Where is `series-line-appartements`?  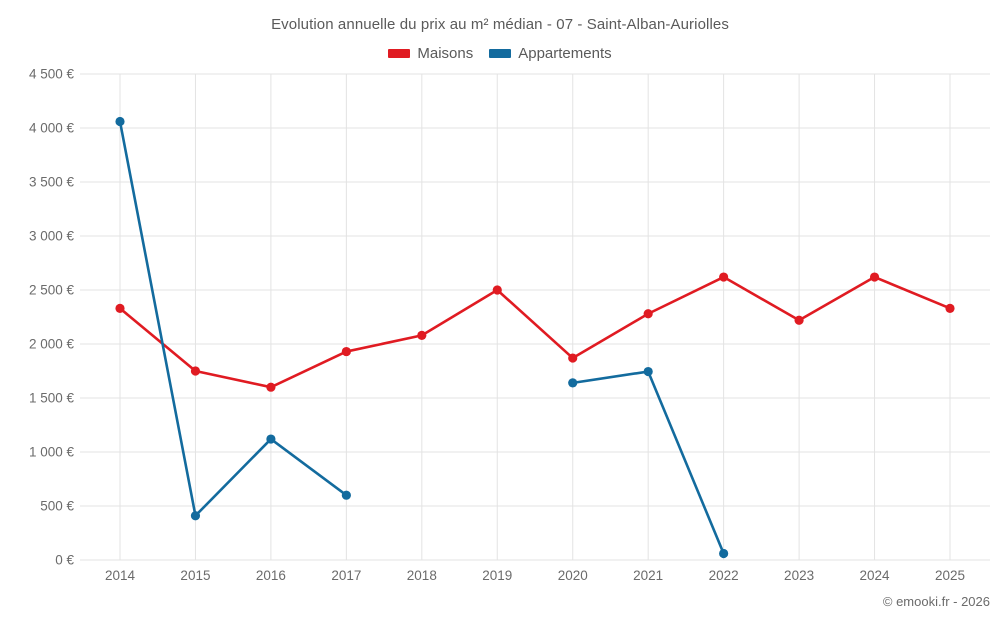
series-line-appartements is located at coordinates (233, 319).